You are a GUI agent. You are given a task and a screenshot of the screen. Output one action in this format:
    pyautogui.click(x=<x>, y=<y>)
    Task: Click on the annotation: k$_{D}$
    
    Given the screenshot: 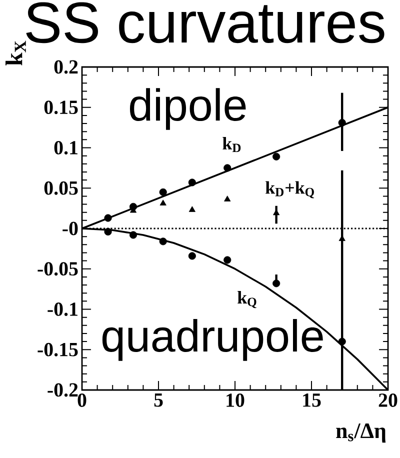 What is the action you would take?
    pyautogui.click(x=231, y=144)
    